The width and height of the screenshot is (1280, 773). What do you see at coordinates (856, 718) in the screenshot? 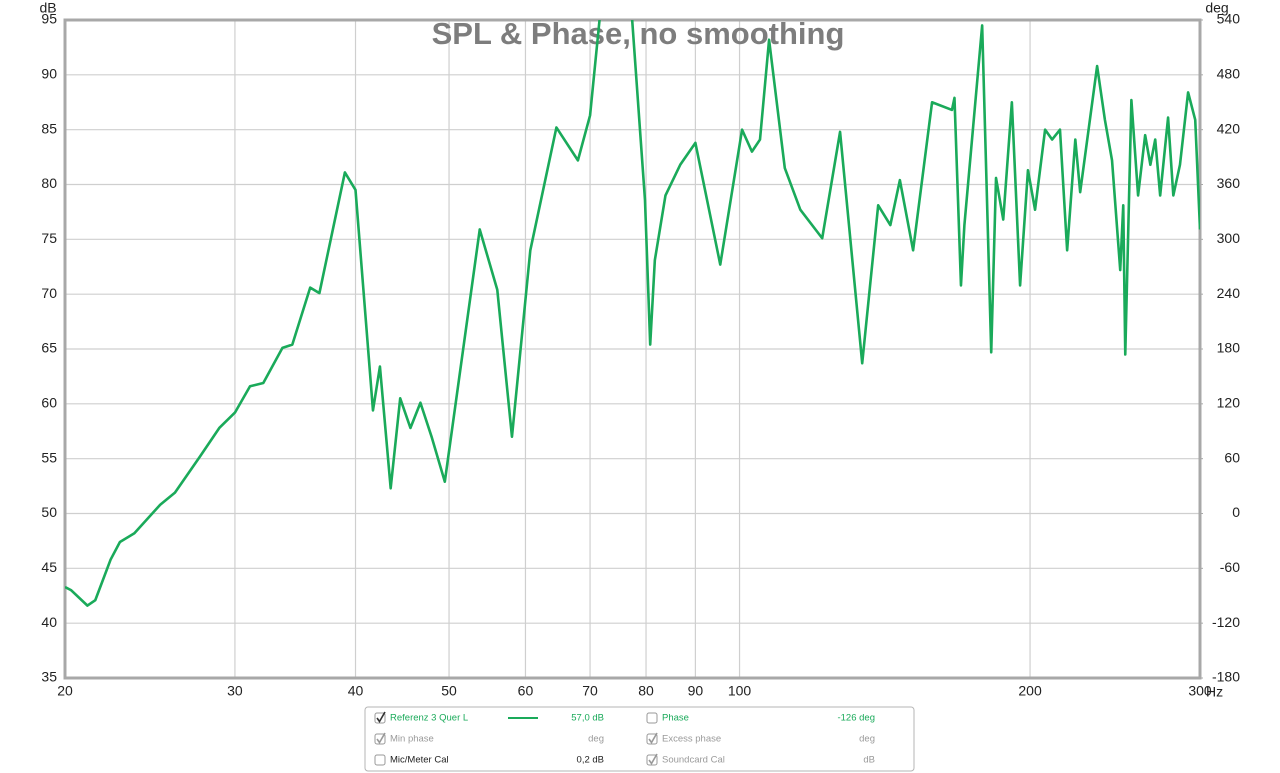
I see `legend-value: -126 deg` at bounding box center [856, 718].